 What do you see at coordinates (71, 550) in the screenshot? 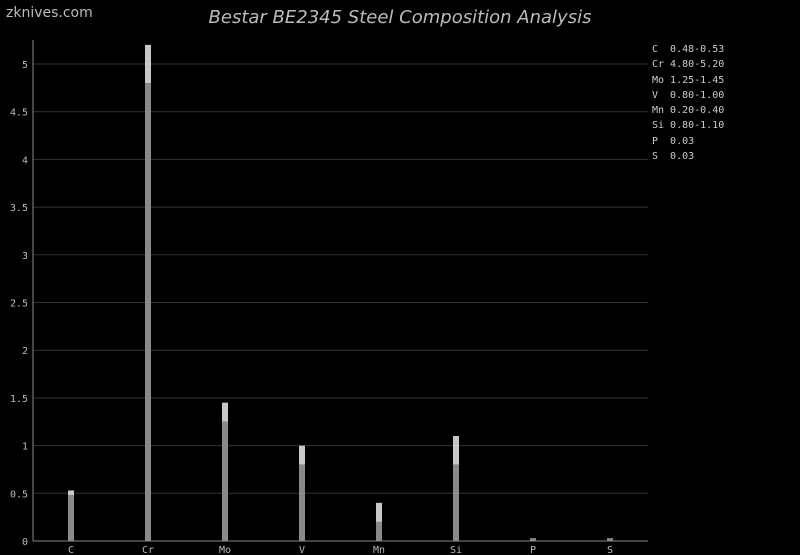
I see `x-tick-label: C` at bounding box center [71, 550].